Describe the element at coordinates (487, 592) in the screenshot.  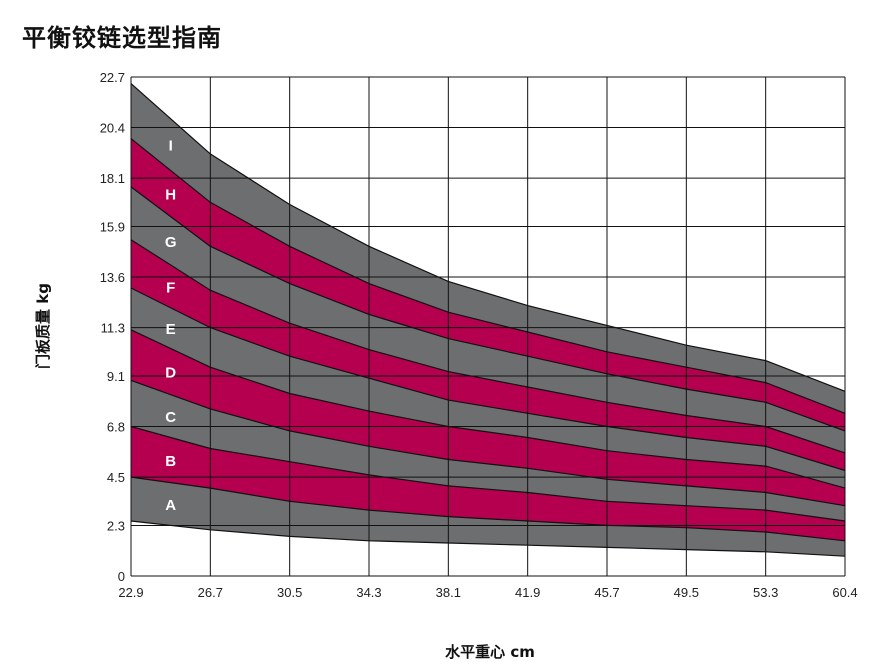
I see `x-axis-ticks: 22.9 26.7 30.5 34.3 38.1 41.9 45.7 49.5 53.3 60.4` at that location.